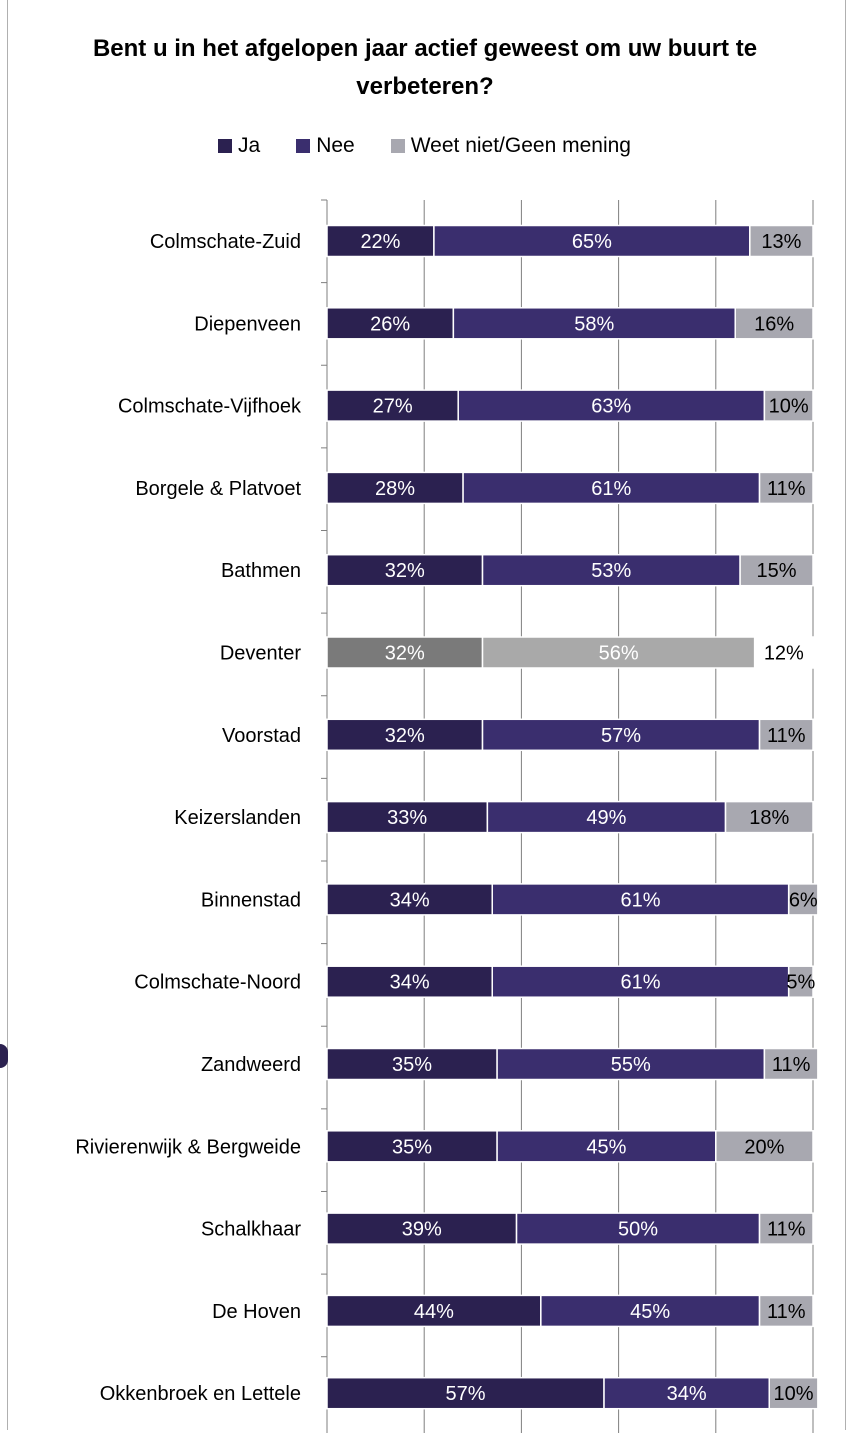 This screenshot has height=1433, width=849. Describe the element at coordinates (397, 146) in the screenshot. I see `legend-swatch-weet-niet` at that location.